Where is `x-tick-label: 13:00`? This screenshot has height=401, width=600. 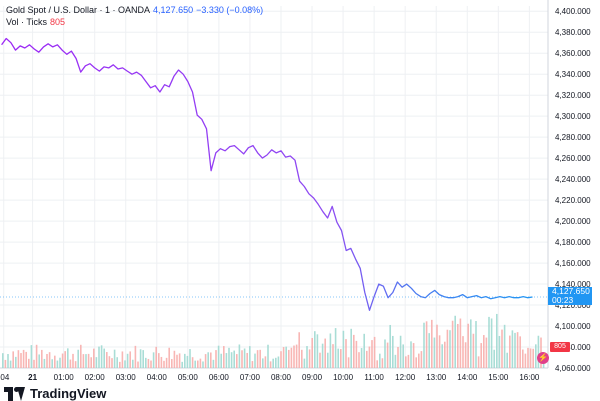 x-tick-label: 13:00 is located at coordinates (436, 377).